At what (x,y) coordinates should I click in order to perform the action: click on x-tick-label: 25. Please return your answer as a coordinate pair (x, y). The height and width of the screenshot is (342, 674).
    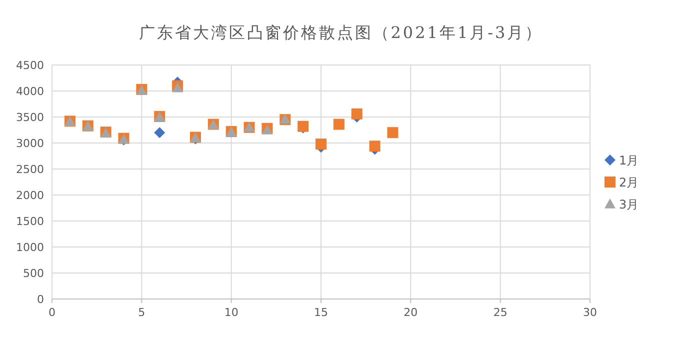
    Looking at the image, I should click on (500, 312).